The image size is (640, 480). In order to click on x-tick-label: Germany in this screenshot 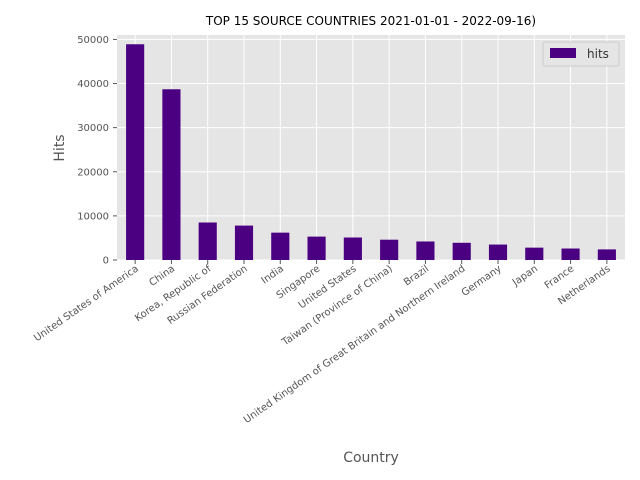, I will do `click(482, 280)`.